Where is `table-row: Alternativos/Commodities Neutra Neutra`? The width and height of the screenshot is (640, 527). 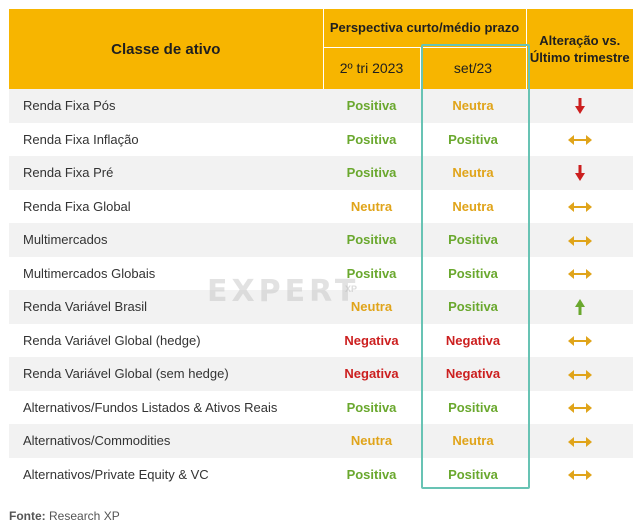 table-row: Alternativos/Commodities Neutra Neutra is located at coordinates (321, 441).